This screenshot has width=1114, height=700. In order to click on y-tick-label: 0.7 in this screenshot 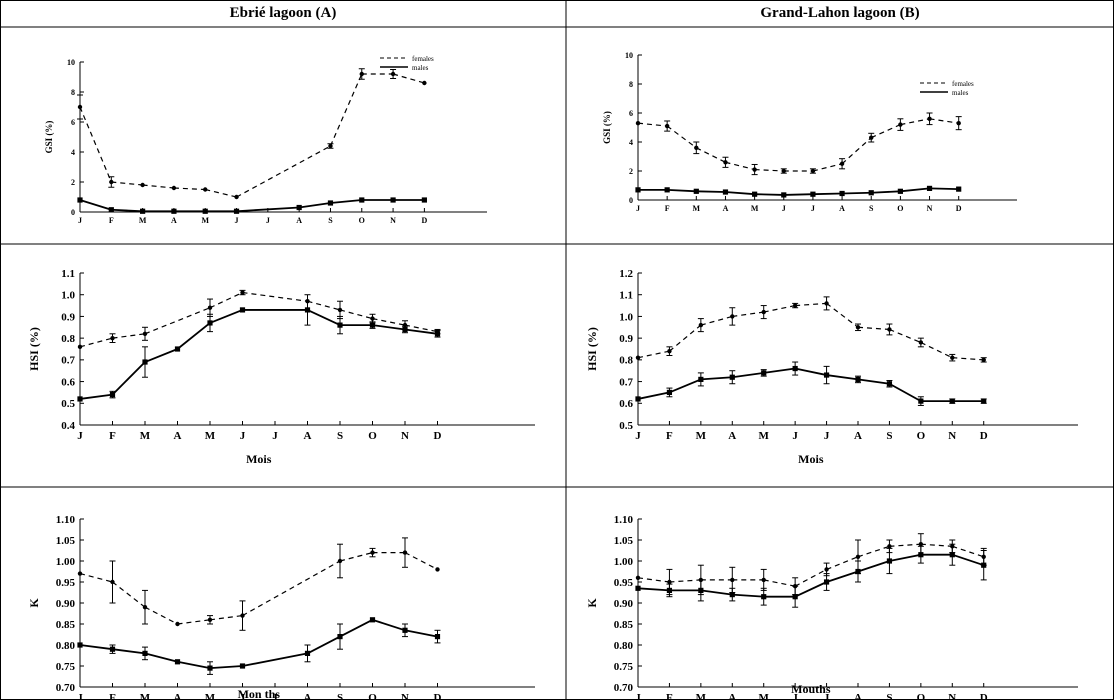, I will do `click(626, 382)`.